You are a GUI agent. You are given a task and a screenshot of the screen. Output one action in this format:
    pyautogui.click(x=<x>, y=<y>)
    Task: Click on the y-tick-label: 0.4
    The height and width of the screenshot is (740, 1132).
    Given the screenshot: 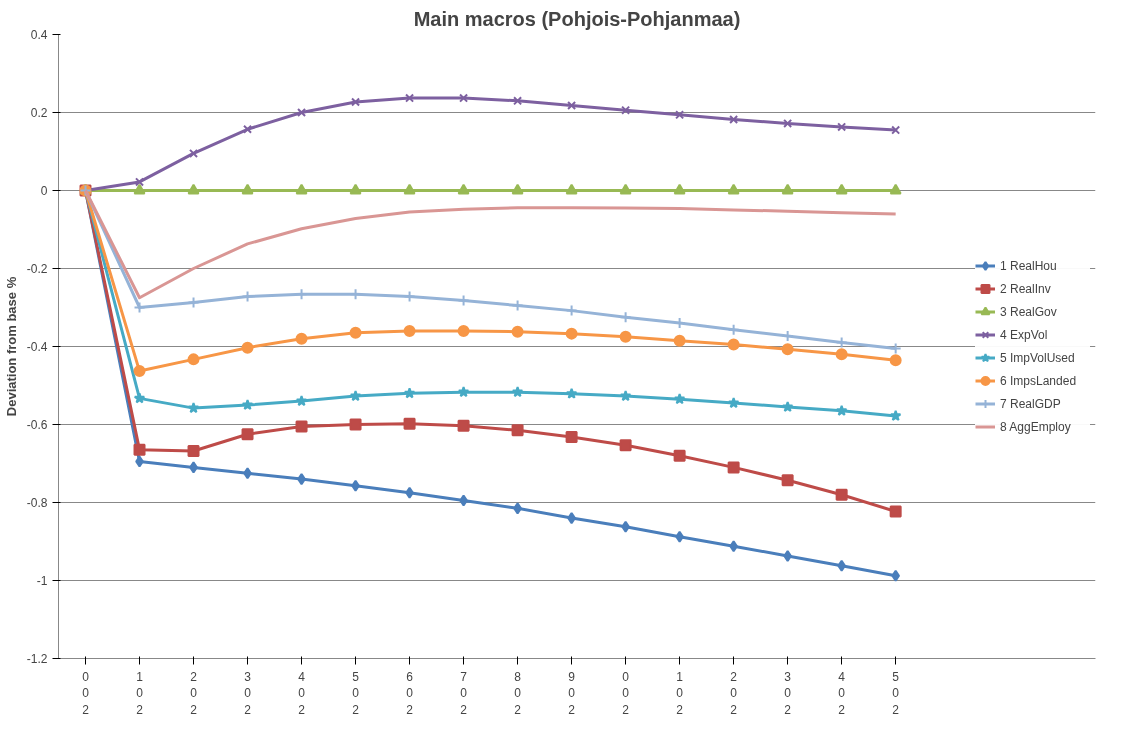 What is the action you would take?
    pyautogui.click(x=39, y=35)
    